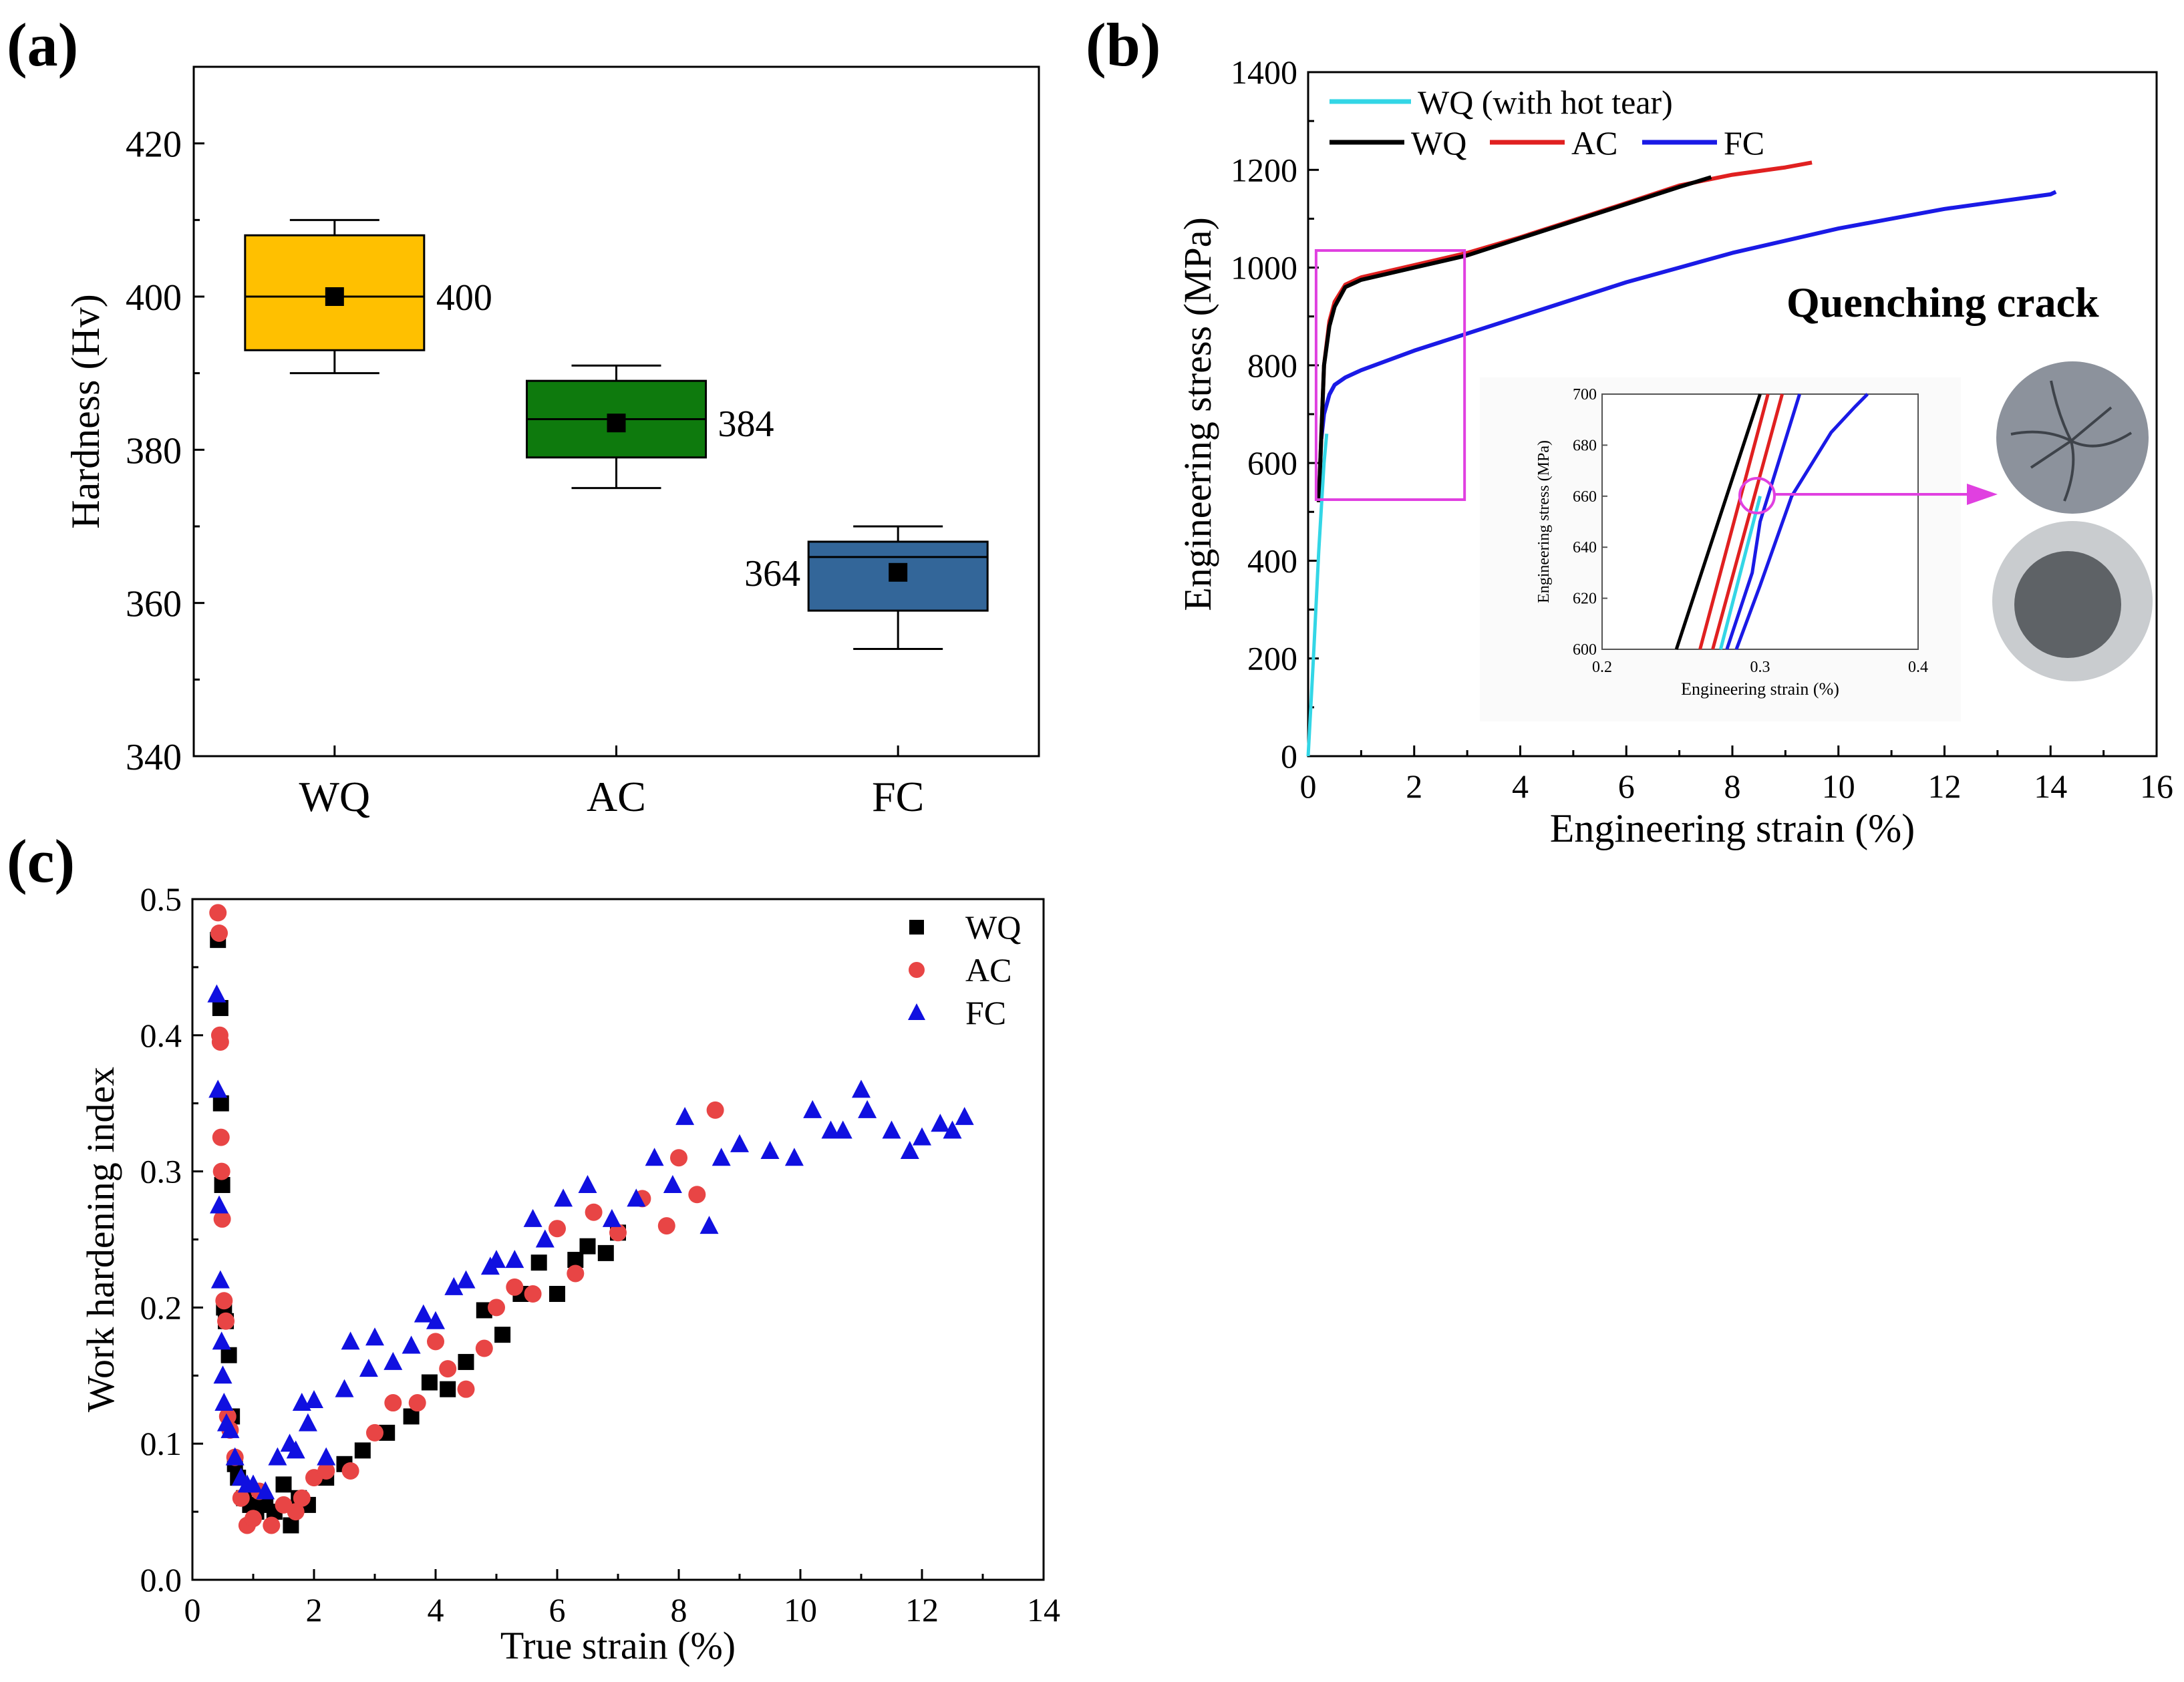  Describe the element at coordinates (618, 1645) in the screenshot. I see `x-axis-label: True strain (%)` at that location.